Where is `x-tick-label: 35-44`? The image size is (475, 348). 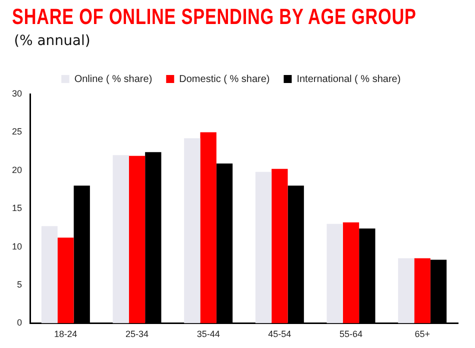
x-tick-label: 35-44 is located at coordinates (208, 334).